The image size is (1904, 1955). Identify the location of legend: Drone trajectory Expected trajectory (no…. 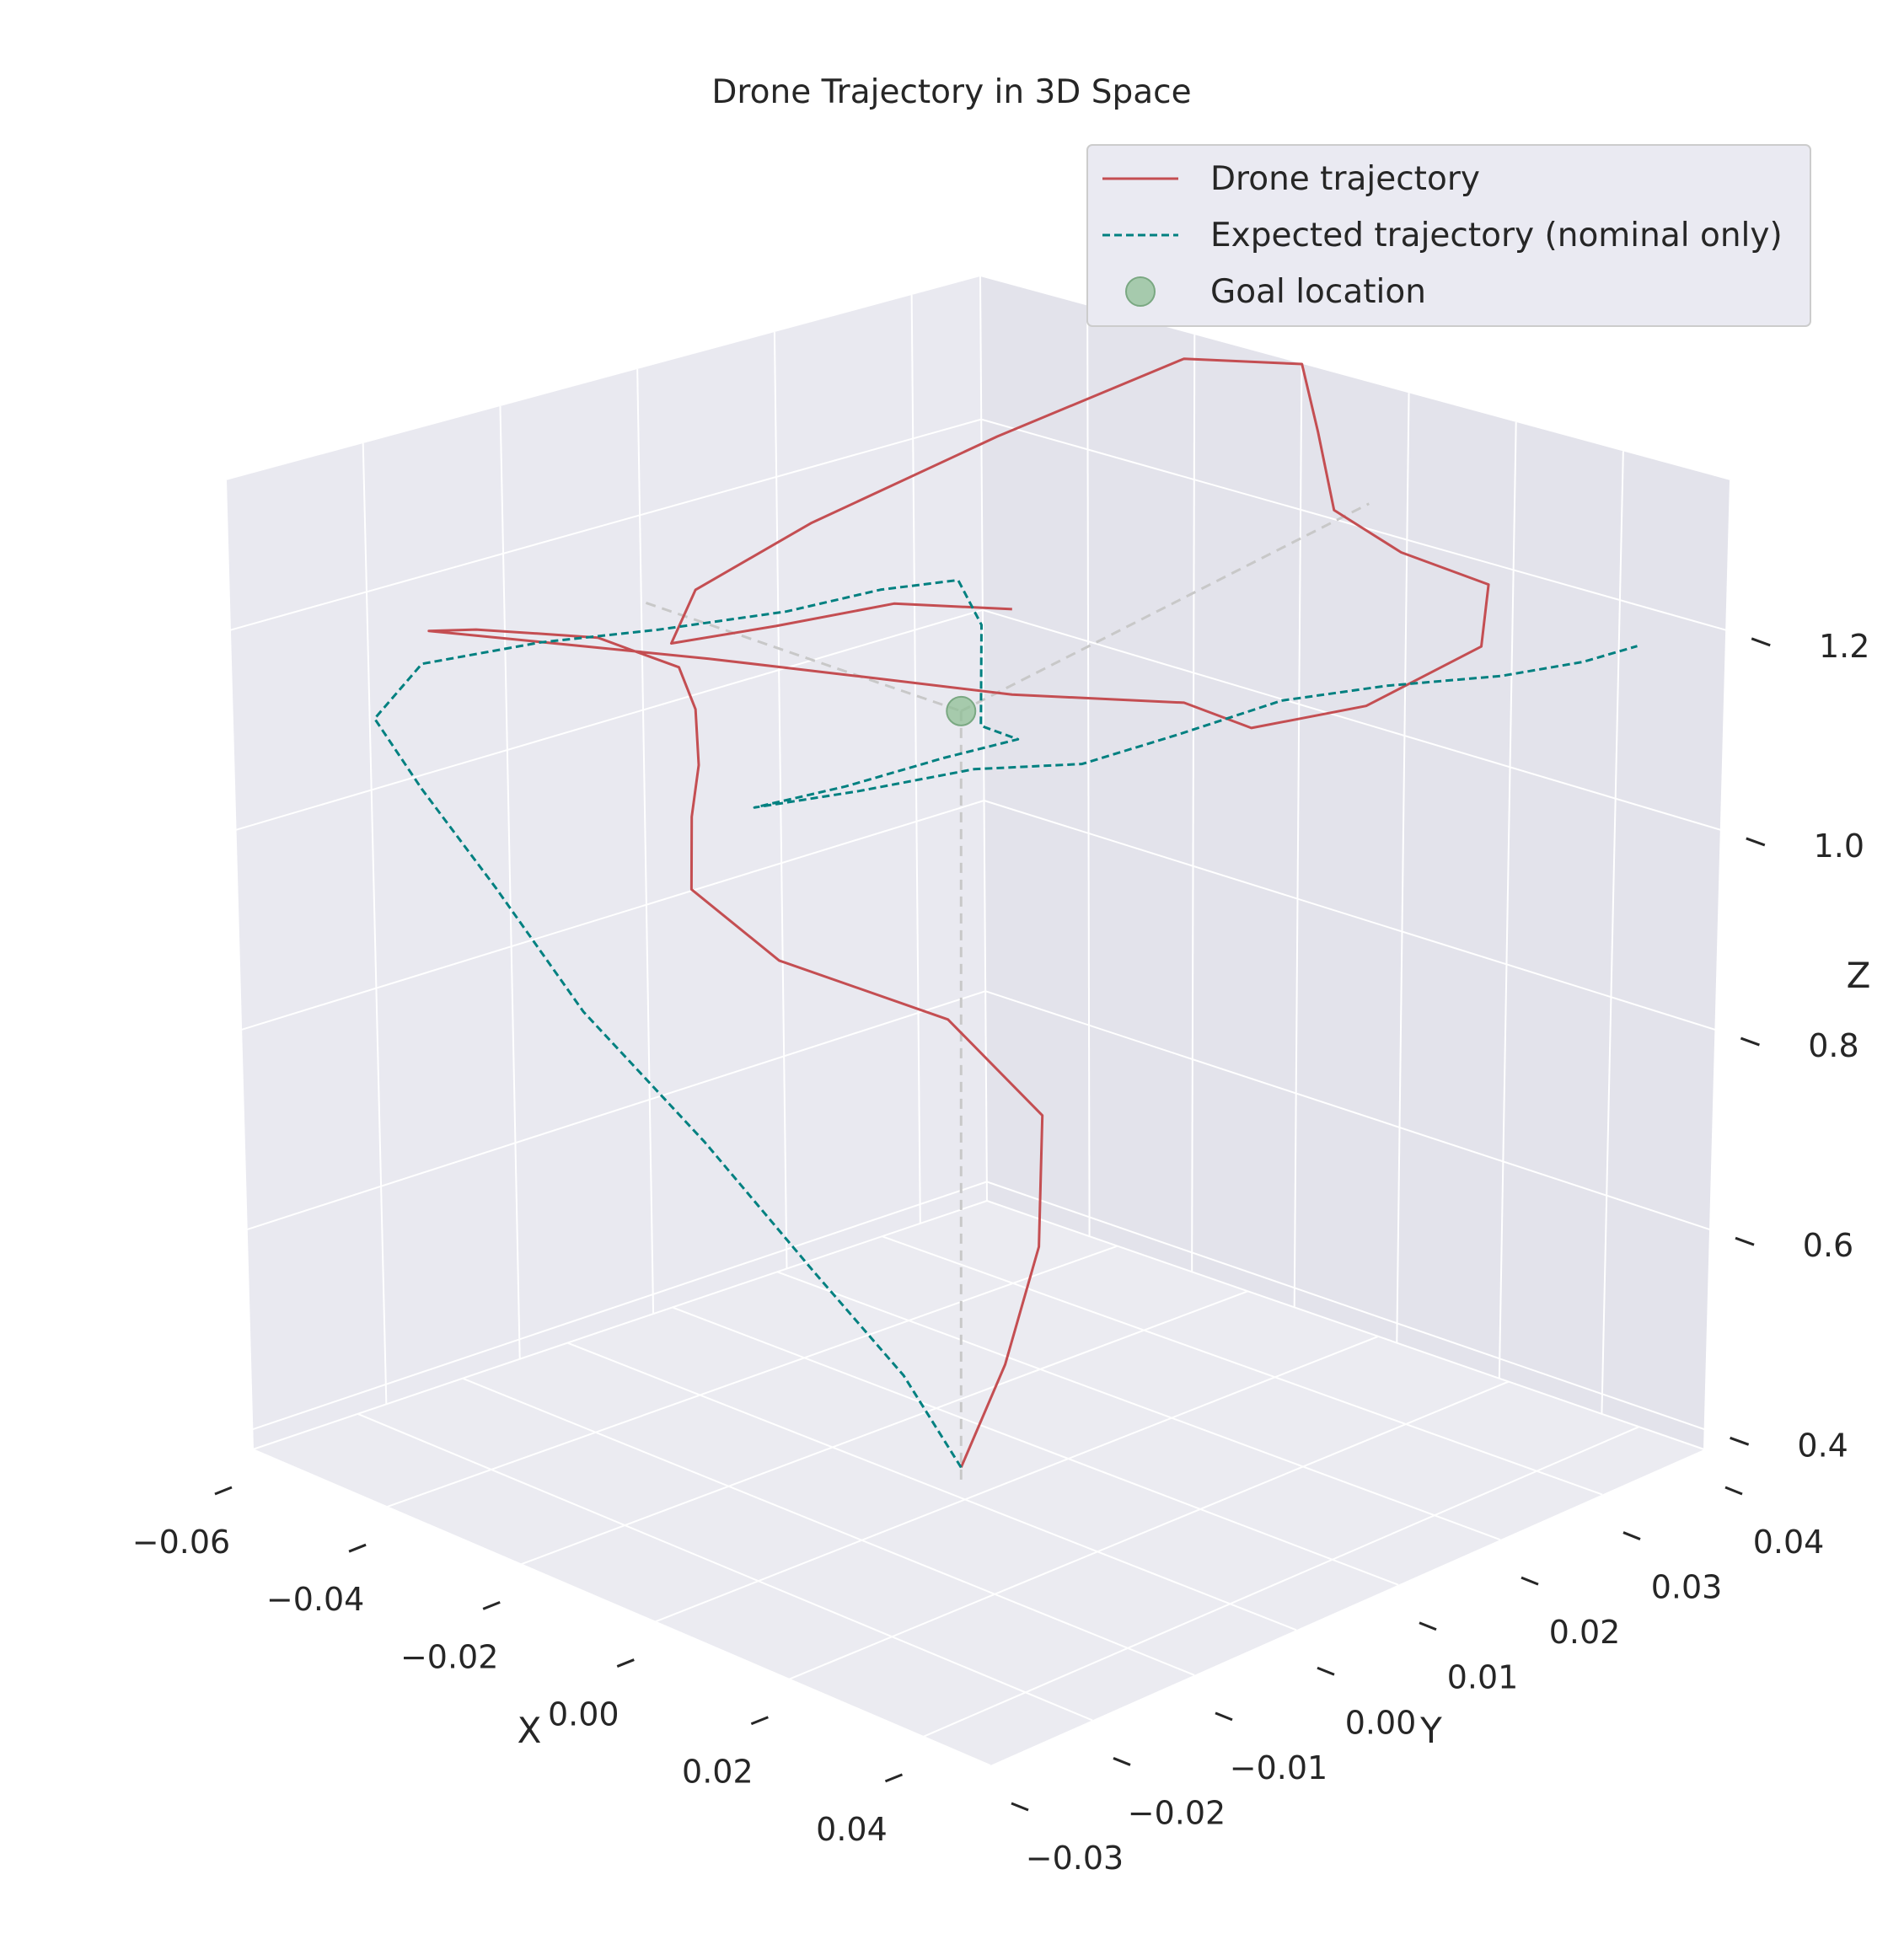
(1448, 235).